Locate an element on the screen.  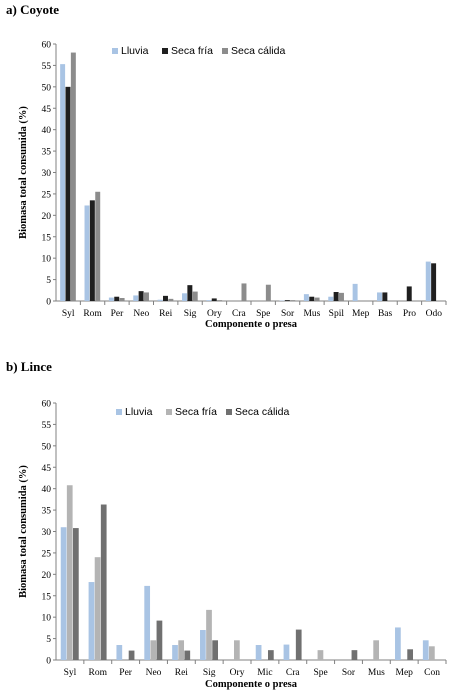
legend-label: Lluvia is located at coordinates (139, 412).